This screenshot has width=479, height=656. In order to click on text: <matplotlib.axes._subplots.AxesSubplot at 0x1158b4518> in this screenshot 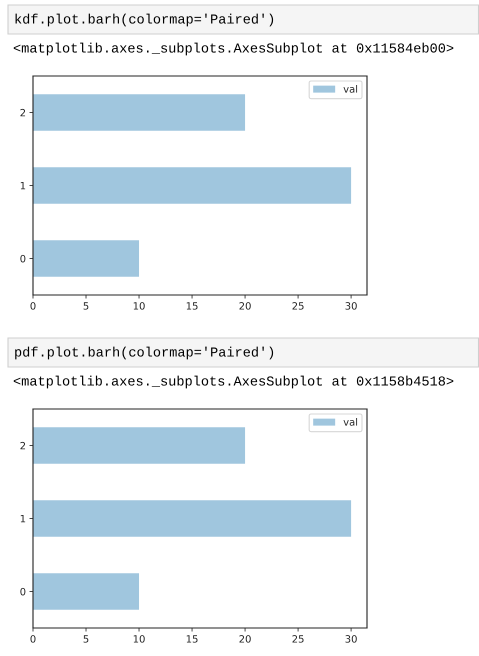, I will do `click(234, 382)`.